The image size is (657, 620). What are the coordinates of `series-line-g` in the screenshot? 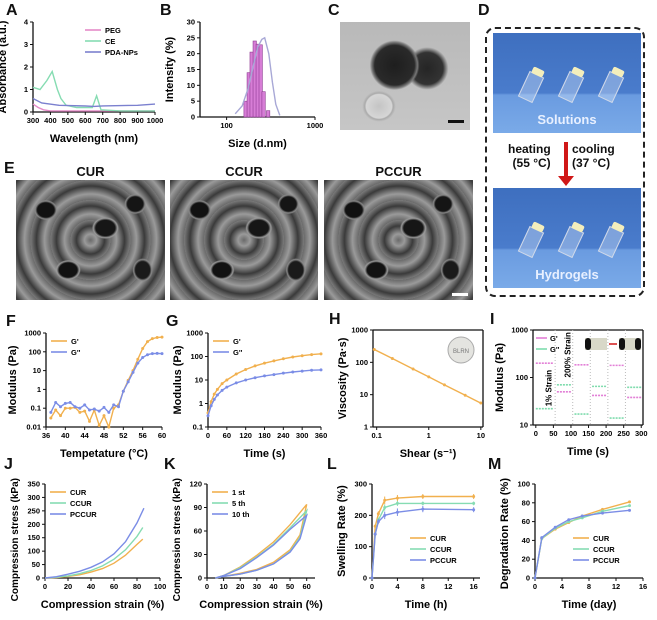 It's located at (106, 383).